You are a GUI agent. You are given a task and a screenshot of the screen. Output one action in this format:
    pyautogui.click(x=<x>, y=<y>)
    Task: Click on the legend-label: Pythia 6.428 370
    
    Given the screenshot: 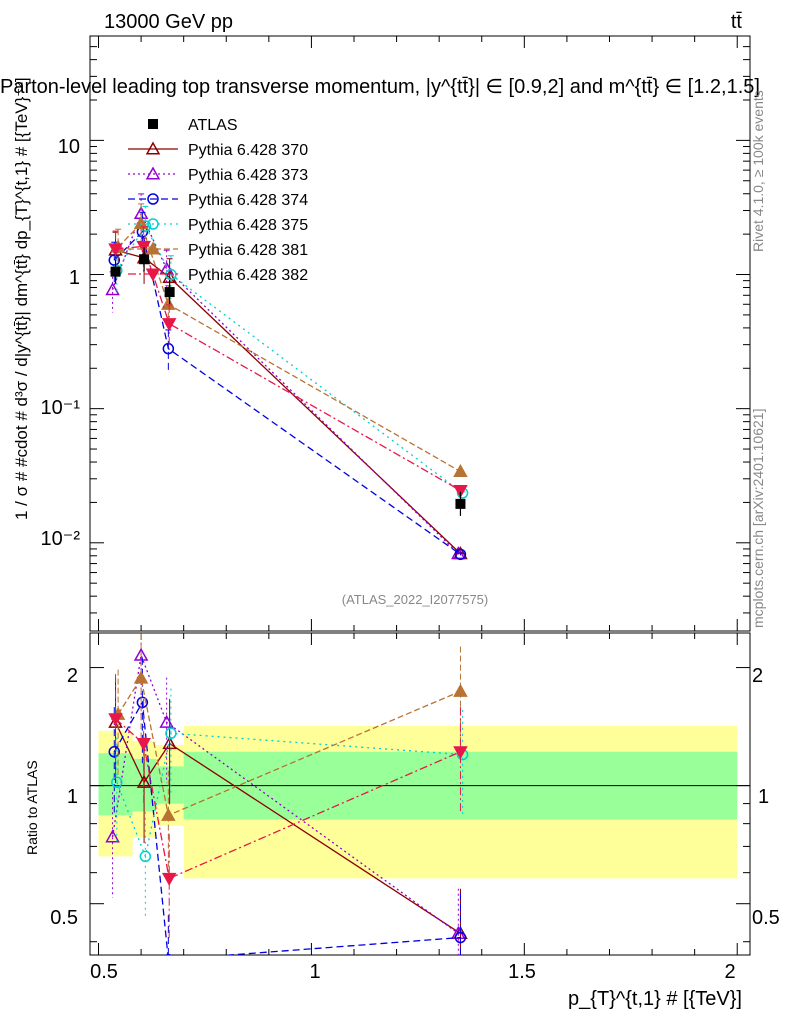 What is the action you would take?
    pyautogui.click(x=248, y=150)
    